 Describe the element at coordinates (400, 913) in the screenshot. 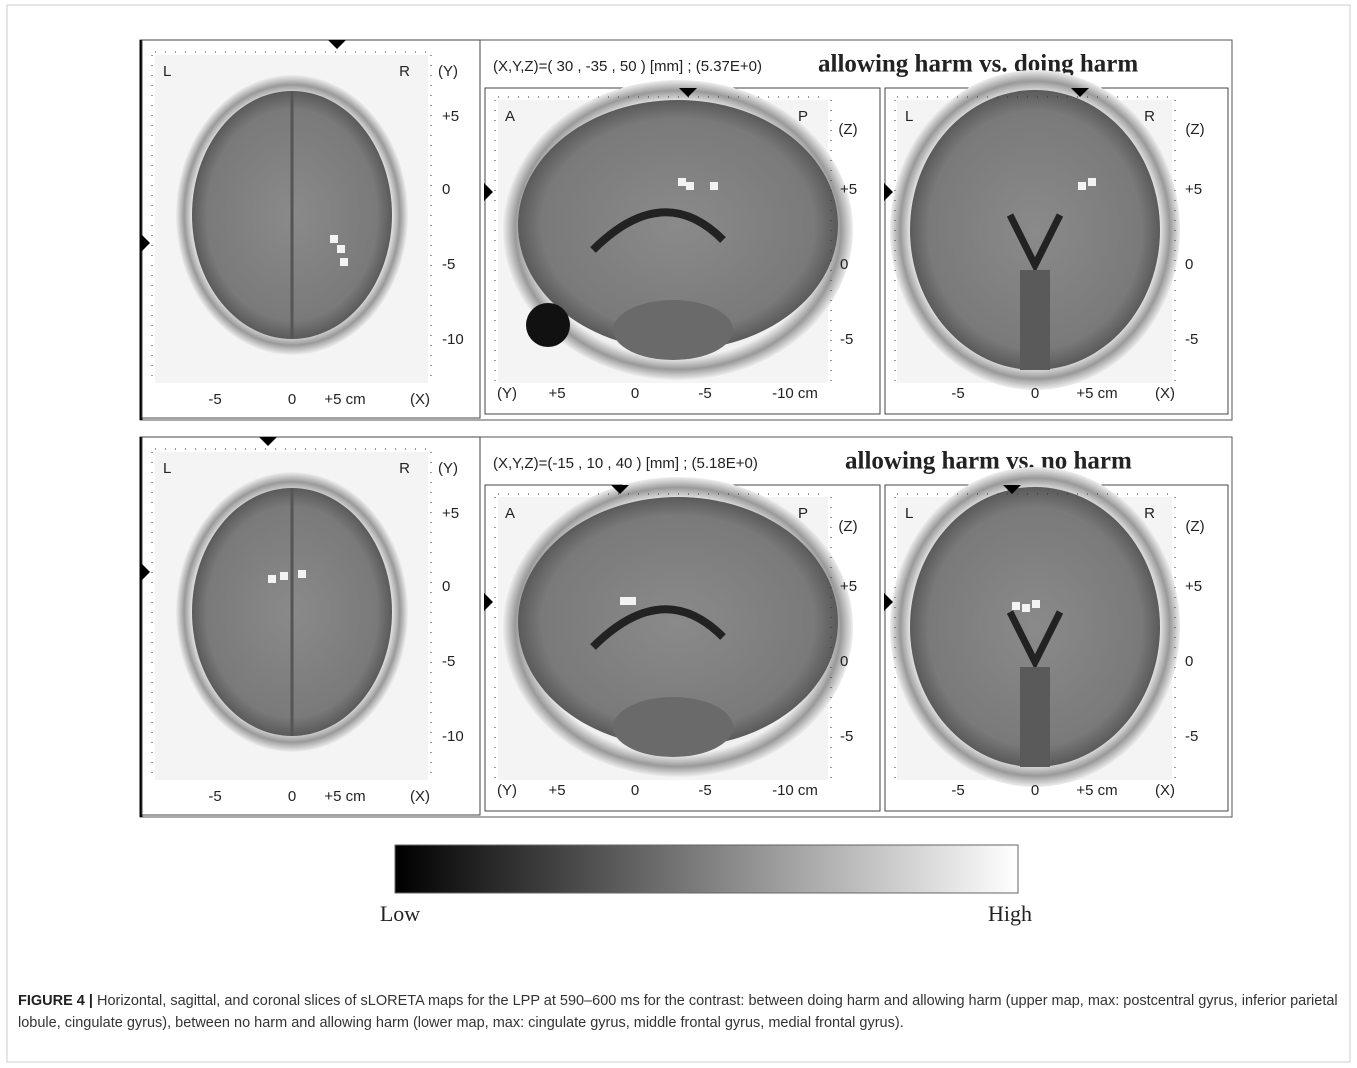

I see `colorbar-low: Low` at that location.